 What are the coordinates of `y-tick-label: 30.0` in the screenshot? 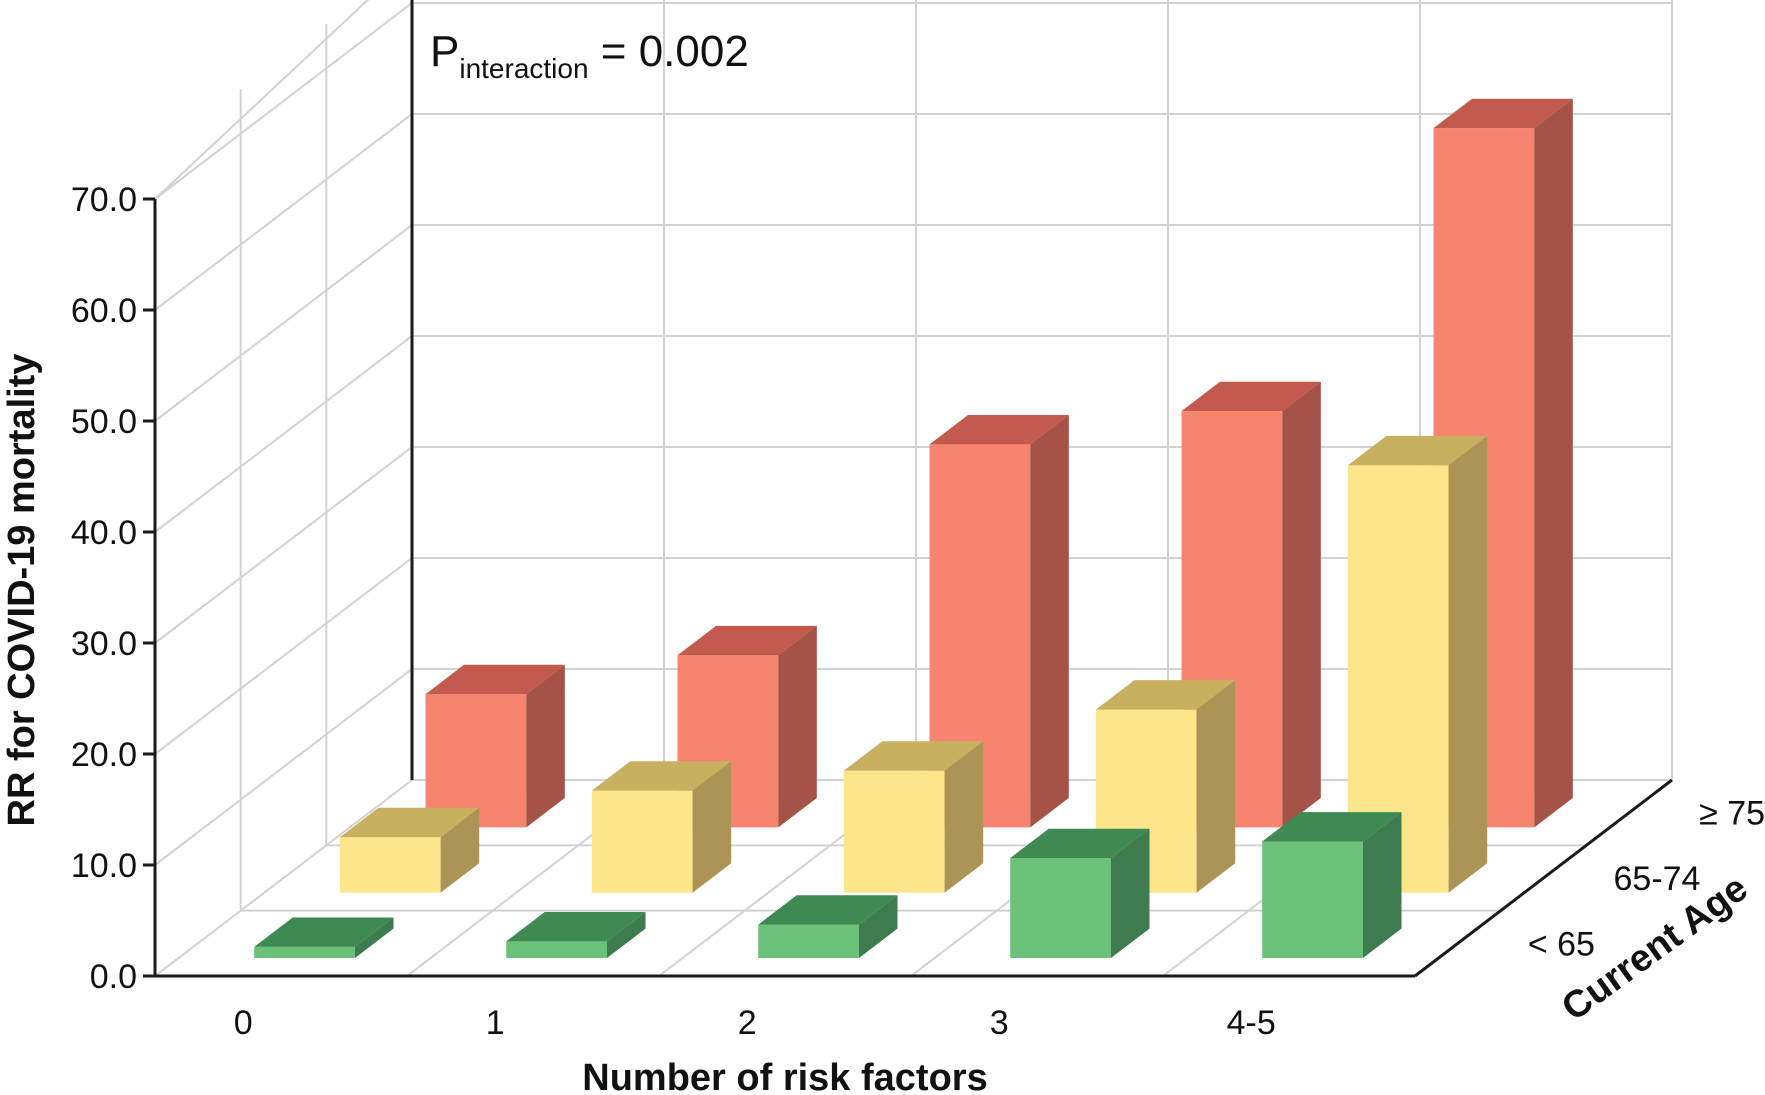 It's located at (104, 644).